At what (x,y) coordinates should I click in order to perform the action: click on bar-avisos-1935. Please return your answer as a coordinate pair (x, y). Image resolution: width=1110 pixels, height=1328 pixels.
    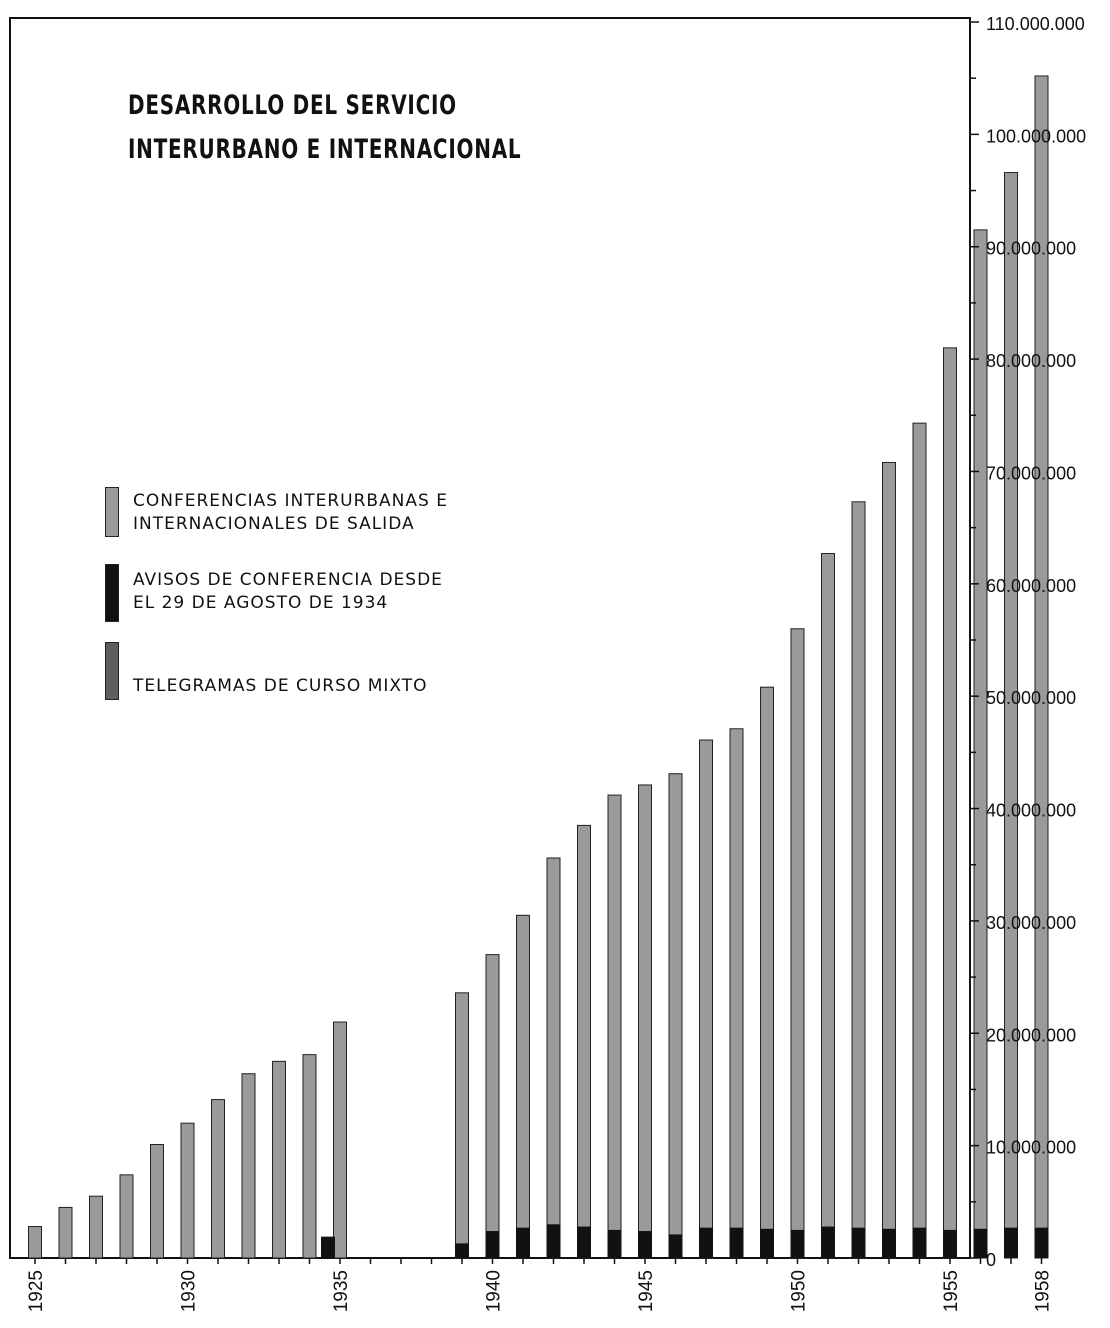
    Looking at the image, I should click on (328, 1247).